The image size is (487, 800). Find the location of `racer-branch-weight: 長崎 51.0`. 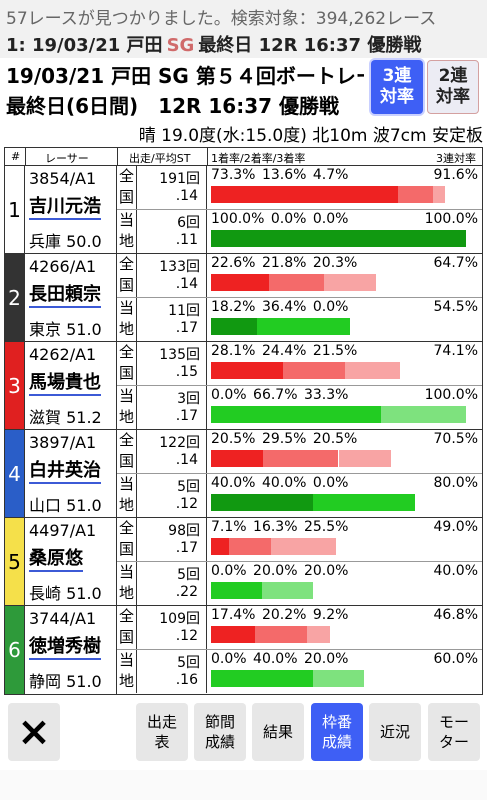

racer-branch-weight: 長崎 51.0 is located at coordinates (65, 593).